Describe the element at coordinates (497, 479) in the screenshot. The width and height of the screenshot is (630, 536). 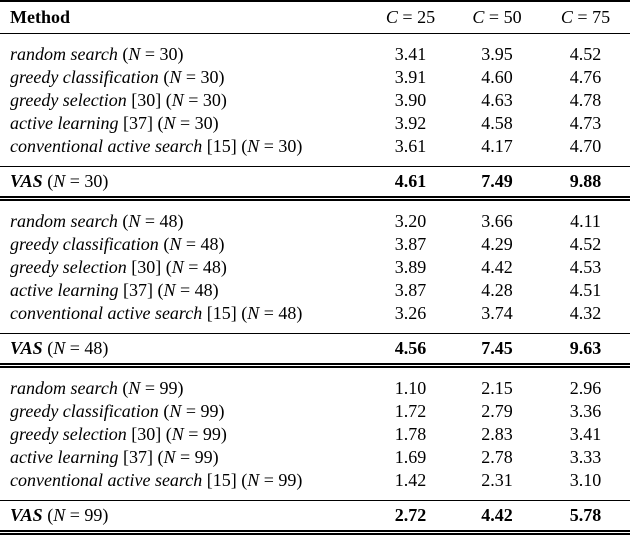
I see `value-cell: 2.31` at that location.